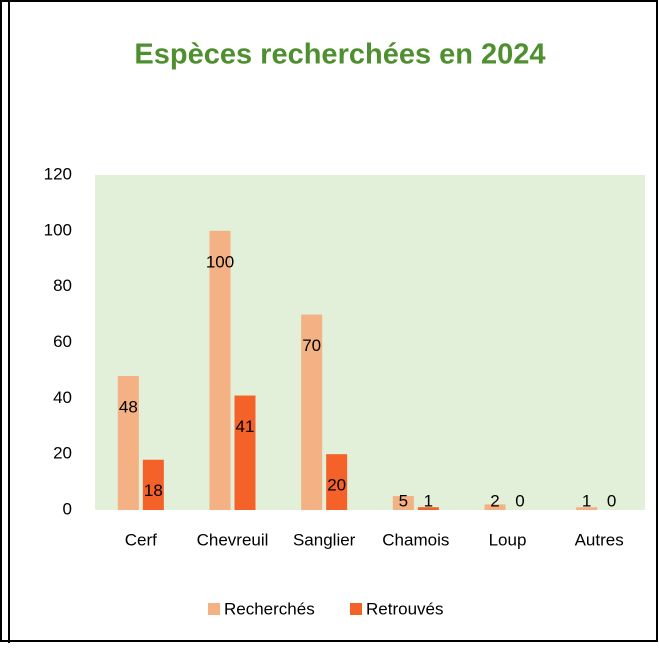  What do you see at coordinates (494, 500) in the screenshot?
I see `value-label: 2` at bounding box center [494, 500].